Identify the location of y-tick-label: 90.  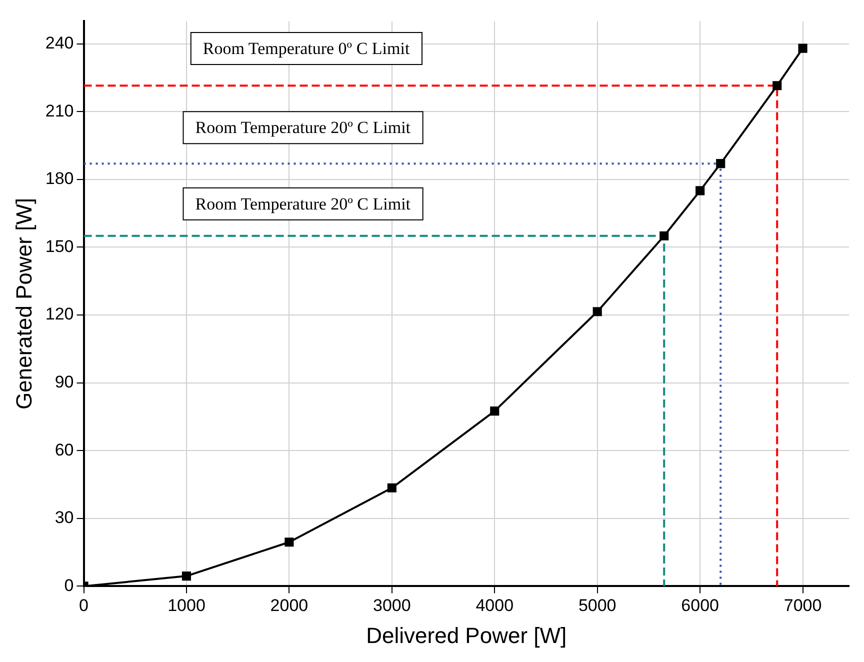
(64, 382).